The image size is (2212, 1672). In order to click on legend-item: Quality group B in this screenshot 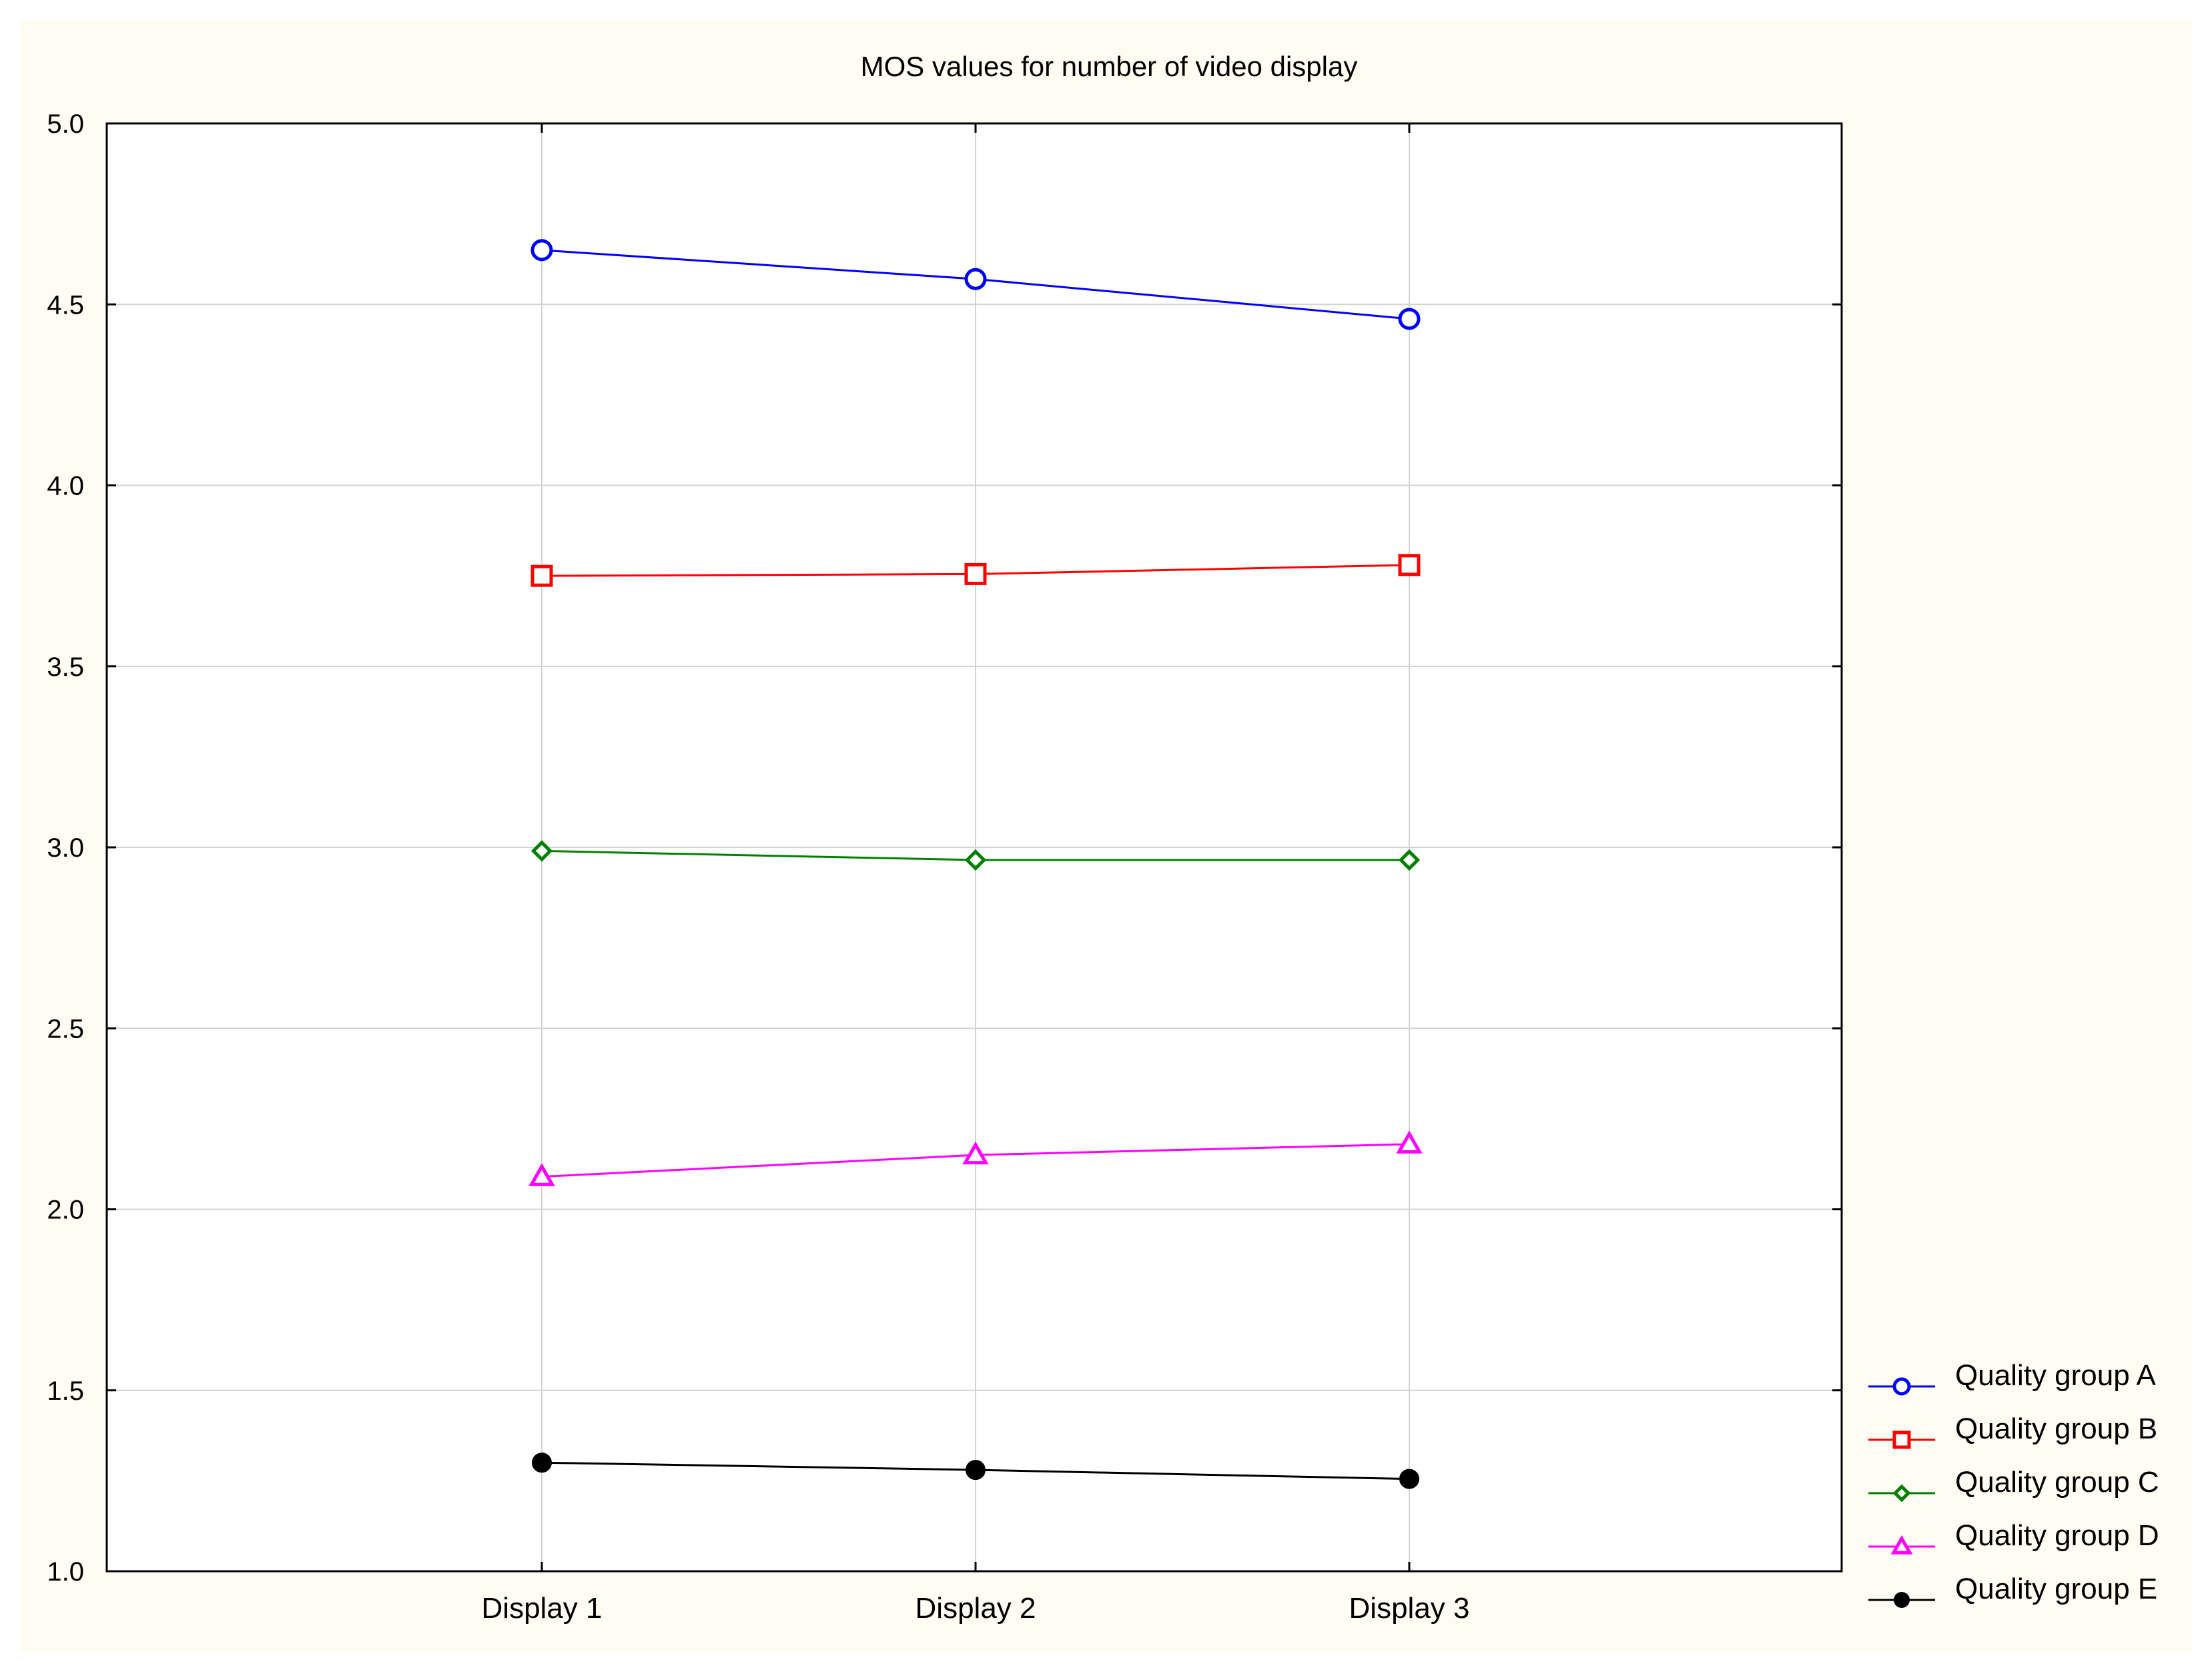, I will do `click(2012, 1431)`.